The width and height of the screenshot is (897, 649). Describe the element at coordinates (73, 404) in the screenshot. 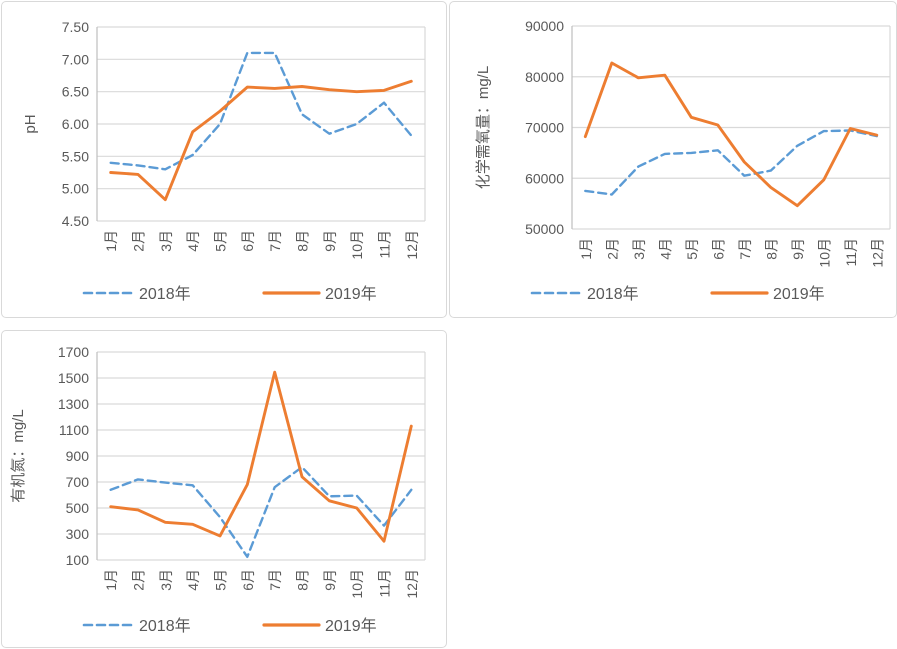

I see `y-tick-label: 1300` at that location.